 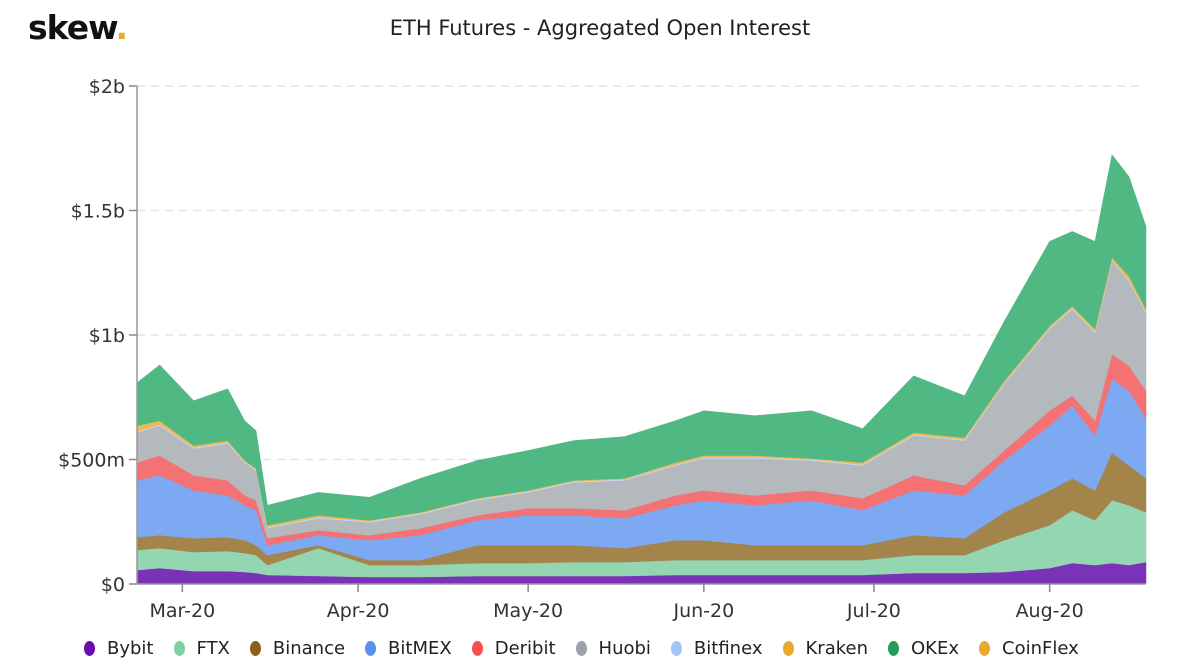 I want to click on legend-item-okex: OKEx, so click(x=923, y=648).